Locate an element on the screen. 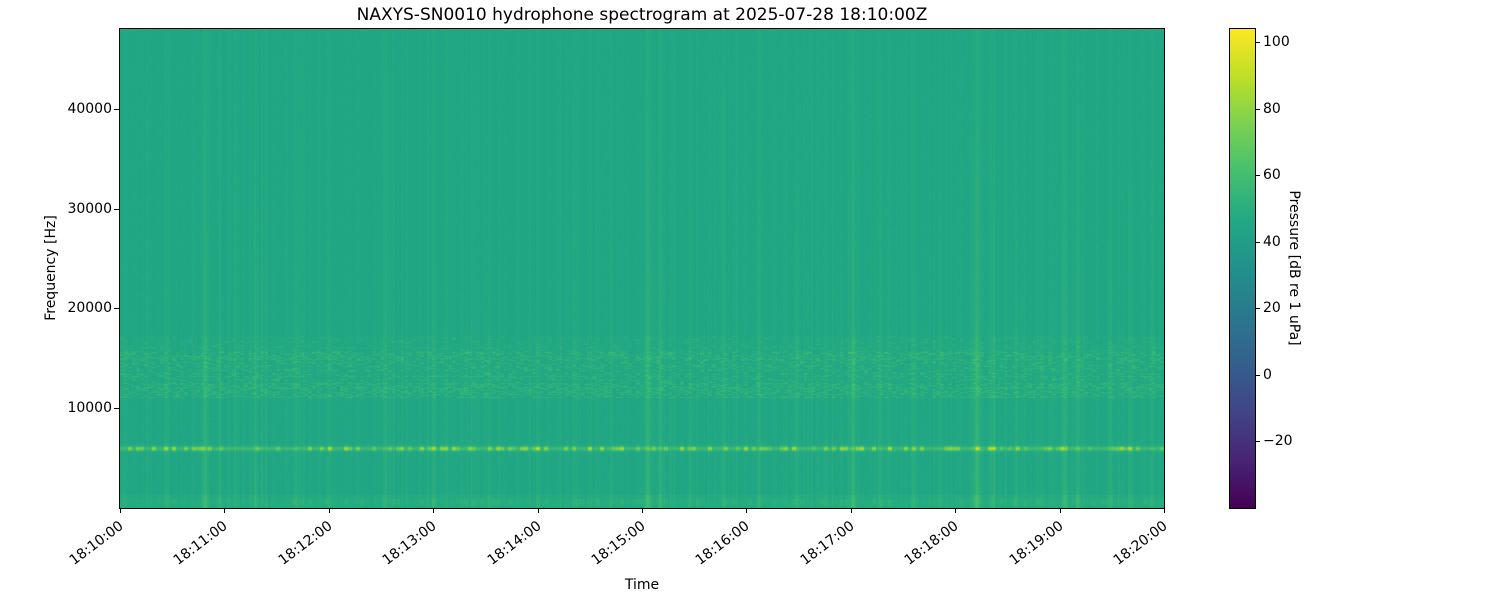  x-axis-label: Time is located at coordinates (642, 585).